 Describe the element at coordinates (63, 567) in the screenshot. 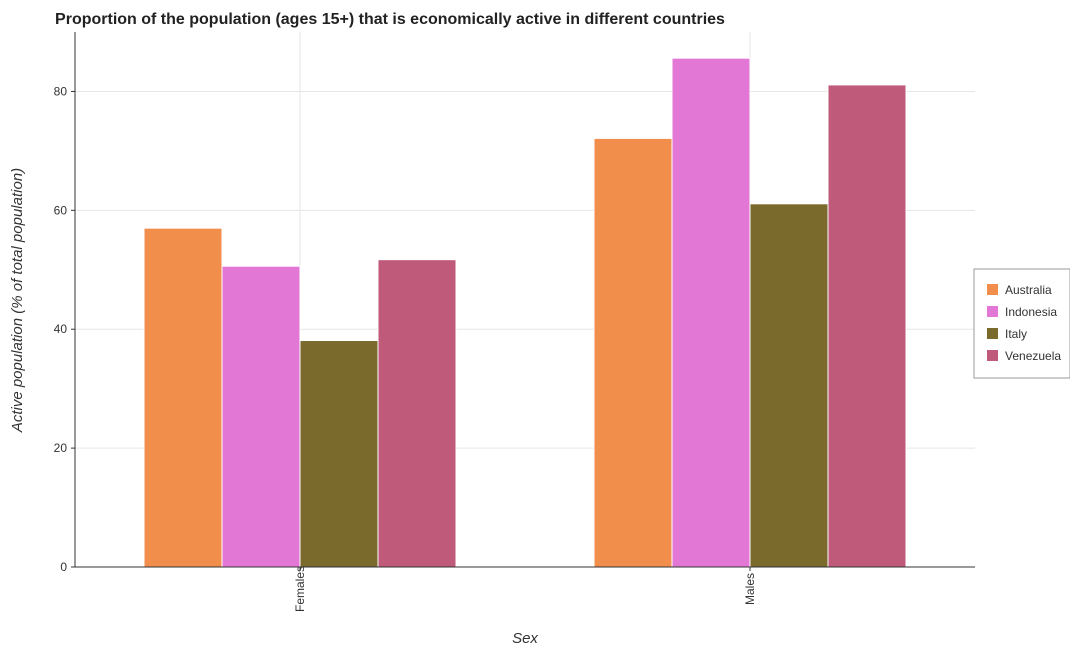

I see `y-tick-label-0: 0` at that location.